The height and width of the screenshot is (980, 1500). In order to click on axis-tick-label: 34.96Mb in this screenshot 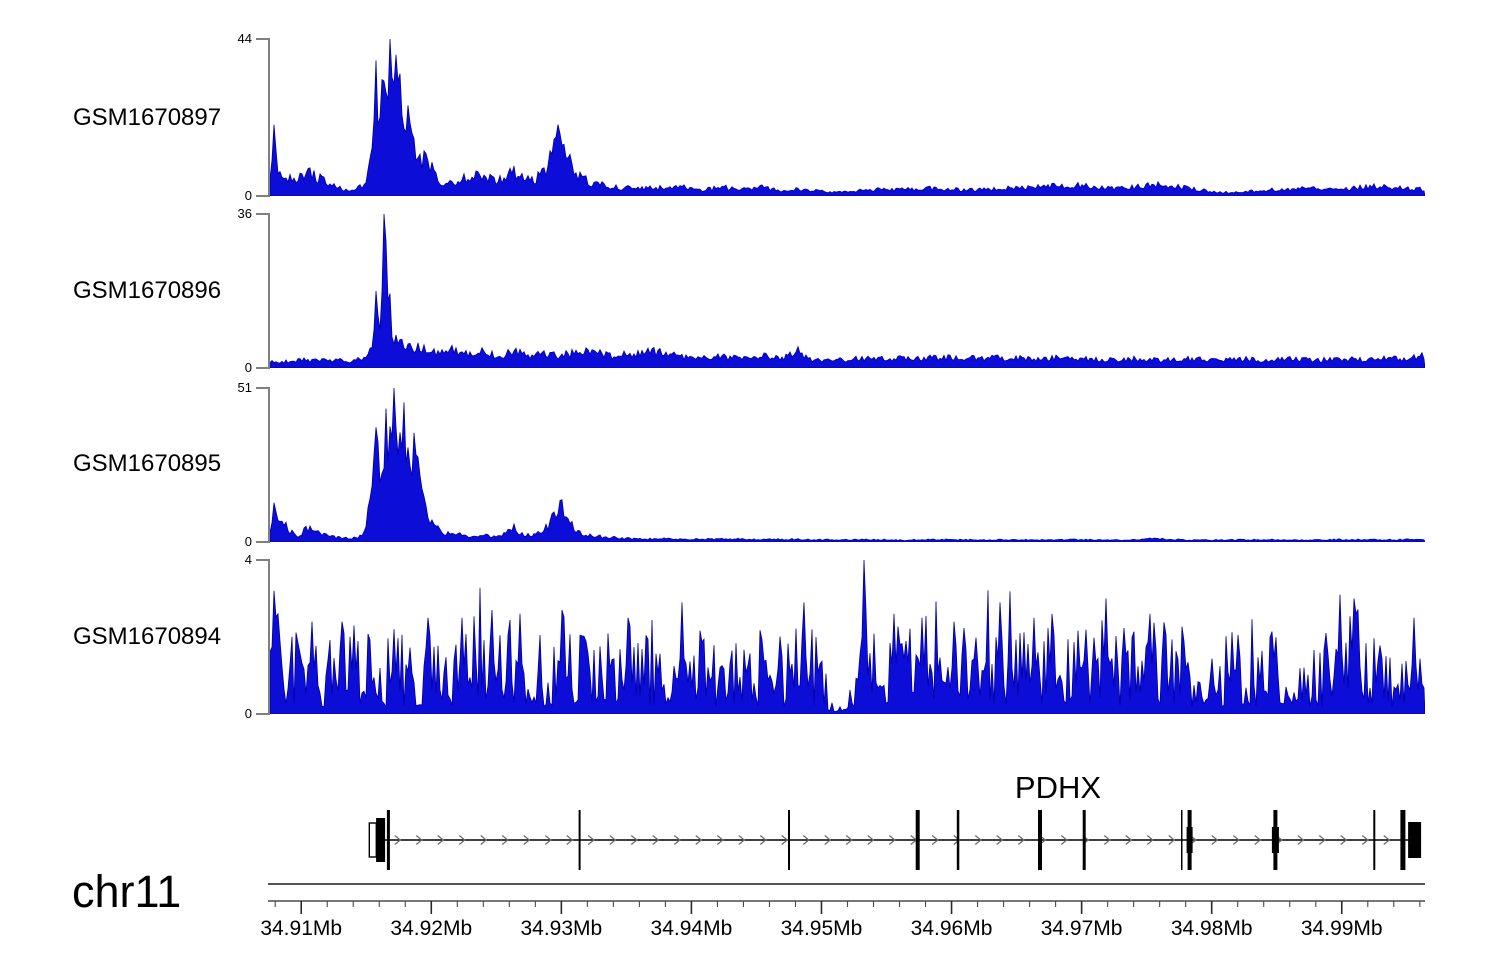, I will do `click(951, 928)`.